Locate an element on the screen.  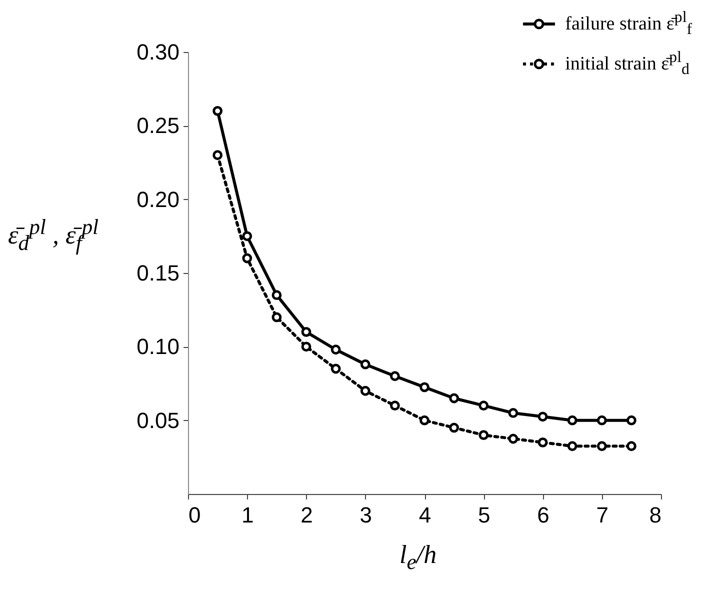
x-tick-label: 8 is located at coordinates (655, 515).